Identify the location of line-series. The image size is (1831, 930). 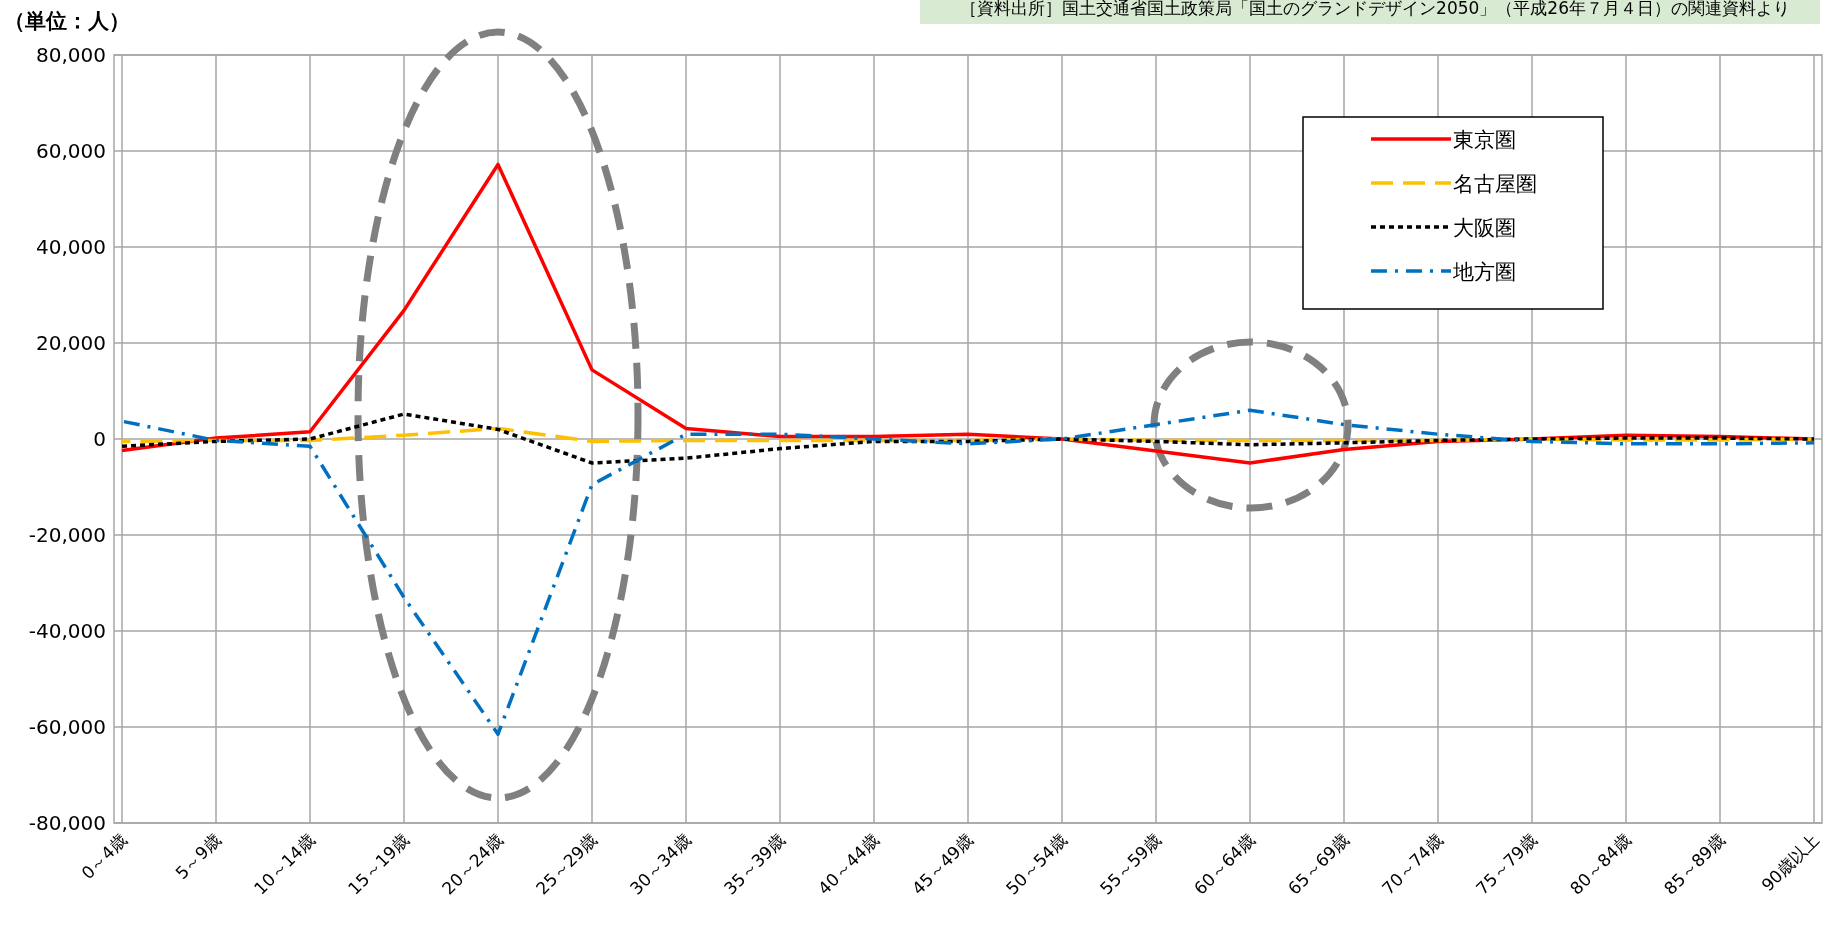
(968, 438).